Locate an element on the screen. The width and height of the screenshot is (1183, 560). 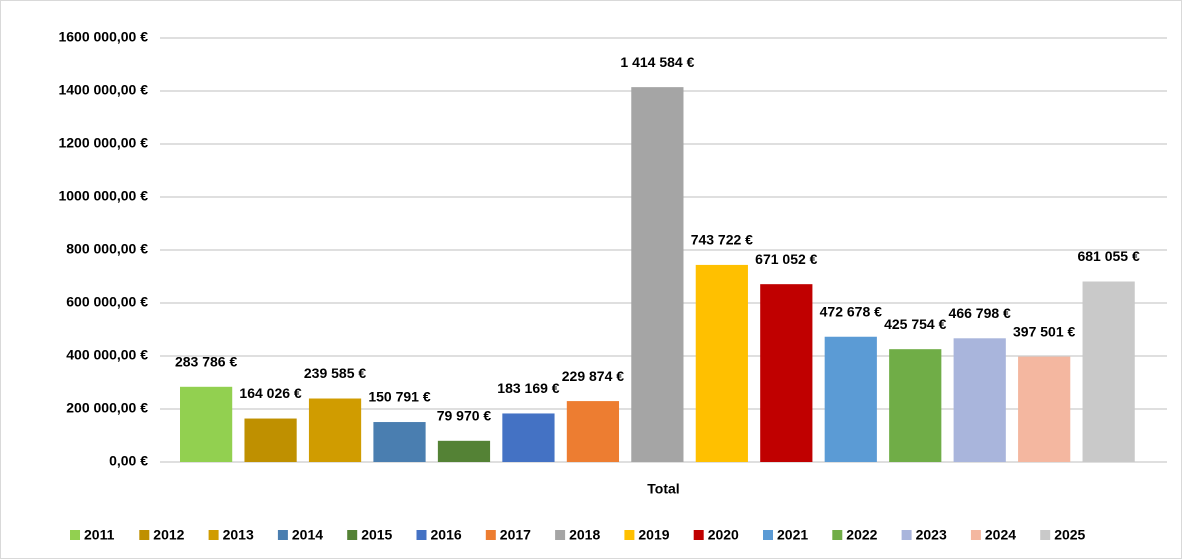
legend-label: 2017 is located at coordinates (515, 535).